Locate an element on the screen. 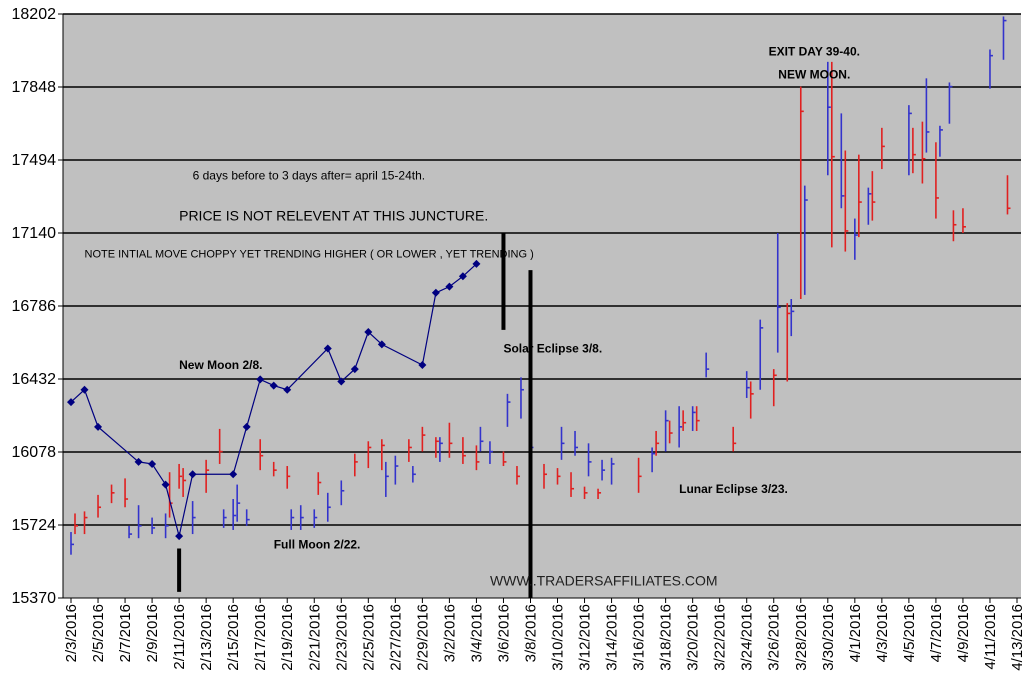 This screenshot has width=1027, height=692. x-tick-label: 3/24/2016 is located at coordinates (747, 637).